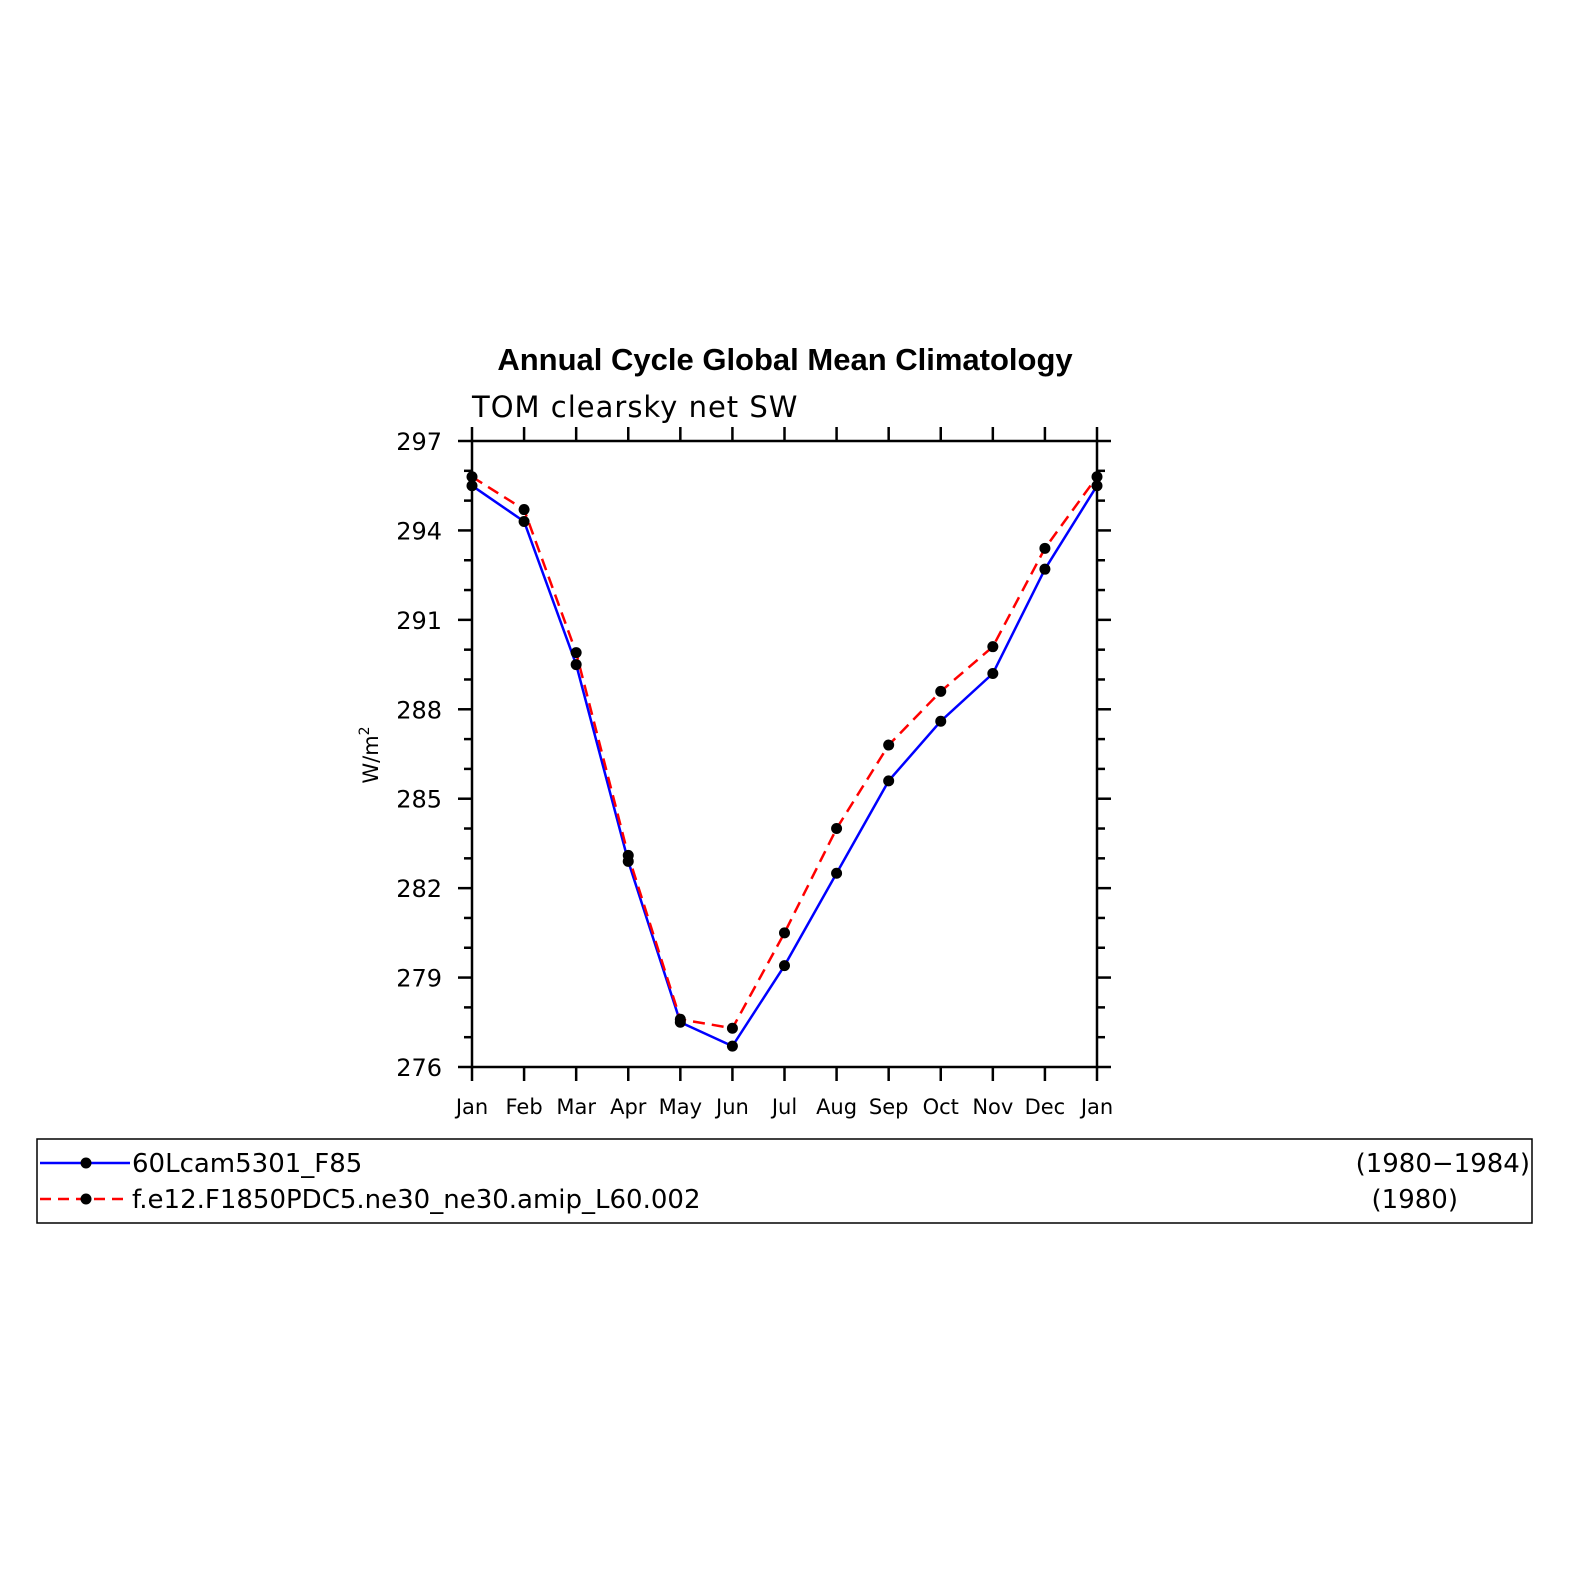 The height and width of the screenshot is (1575, 1575). I want to click on y-tick-label: 282, so click(419, 889).